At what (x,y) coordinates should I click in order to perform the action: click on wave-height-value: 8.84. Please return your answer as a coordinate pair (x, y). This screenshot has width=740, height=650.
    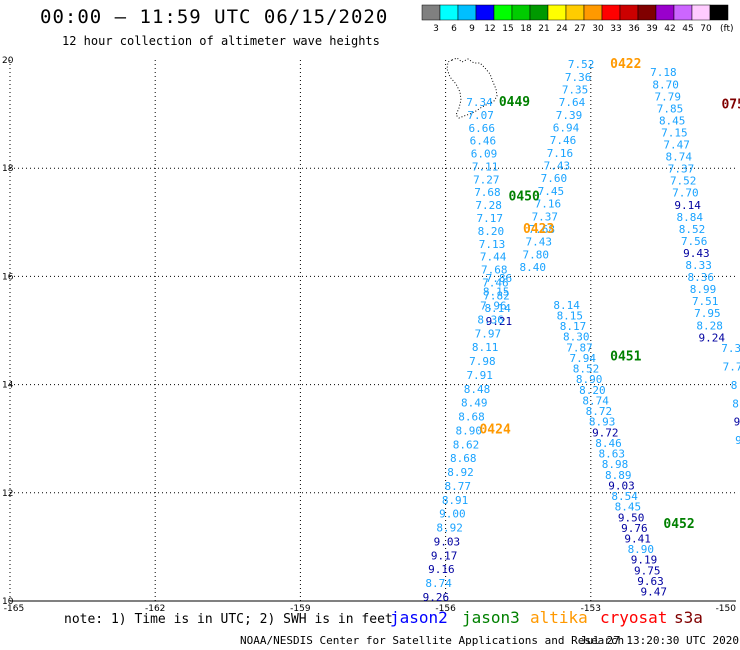
    Looking at the image, I should click on (690, 217).